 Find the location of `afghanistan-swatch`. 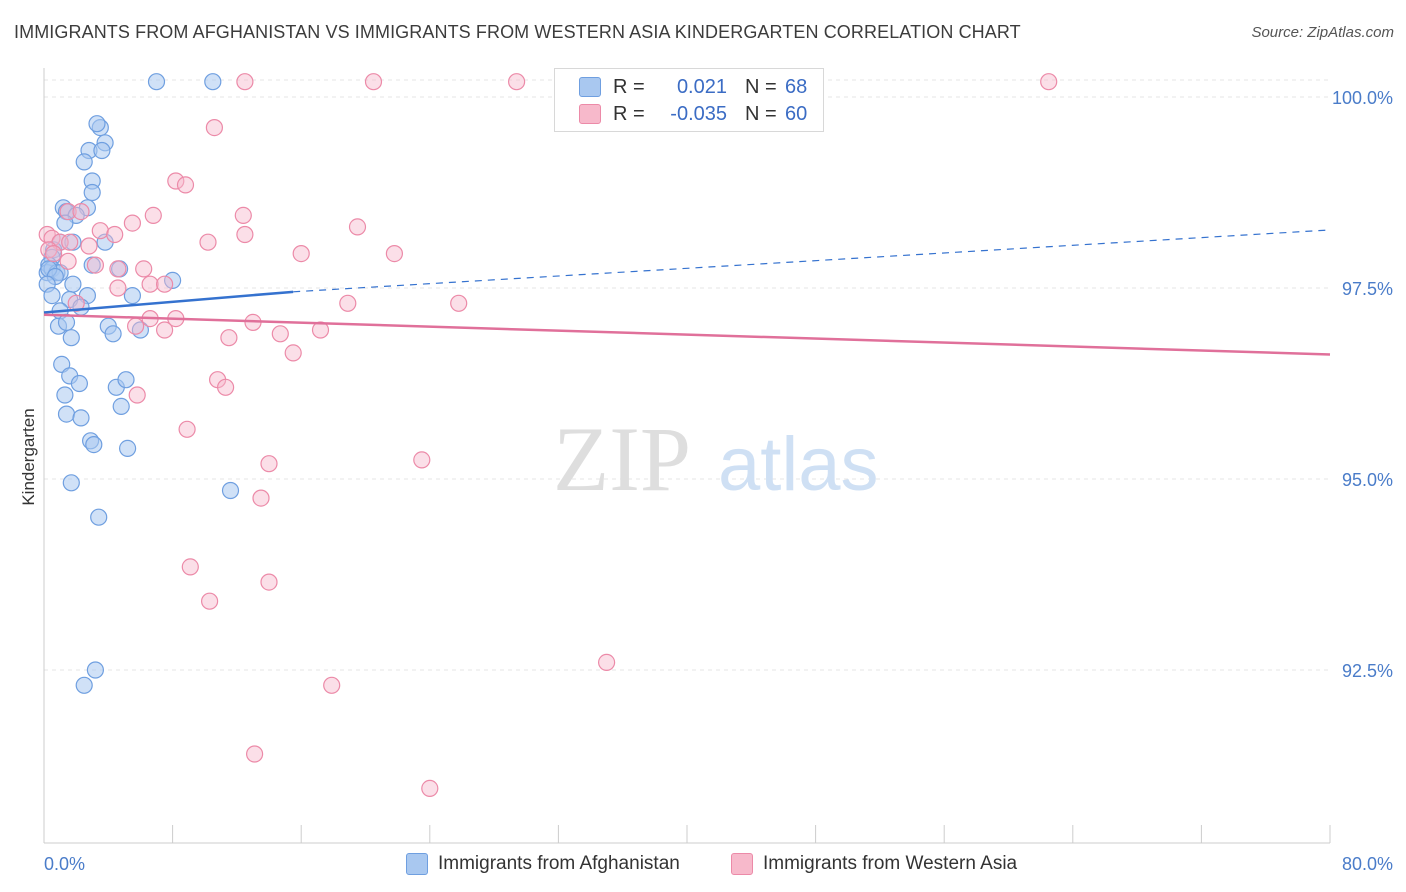

afghanistan-swatch is located at coordinates (590, 87).